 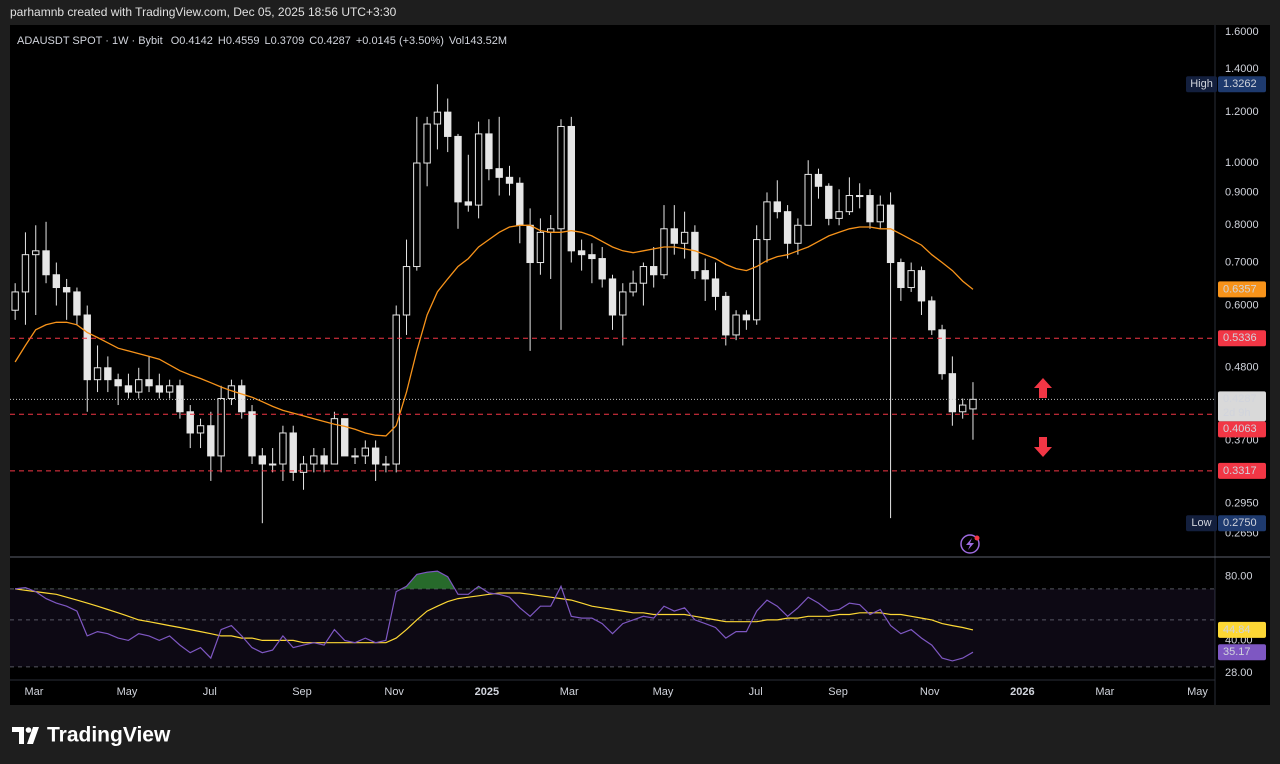 I want to click on level-label: 0.4063, so click(x=1240, y=429).